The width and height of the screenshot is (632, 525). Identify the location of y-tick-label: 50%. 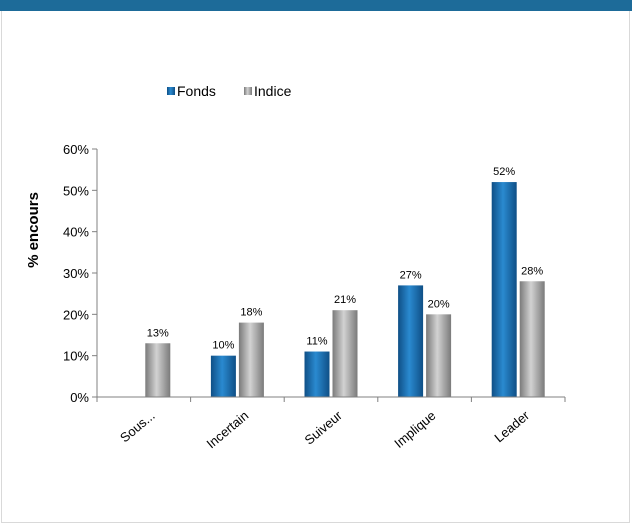
(76, 190).